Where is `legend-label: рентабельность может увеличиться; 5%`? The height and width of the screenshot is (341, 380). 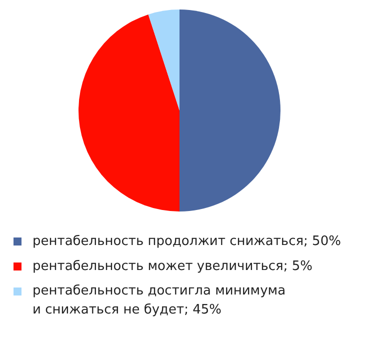 legend-label: рентабельность может увеличиться; 5% is located at coordinates (172, 266).